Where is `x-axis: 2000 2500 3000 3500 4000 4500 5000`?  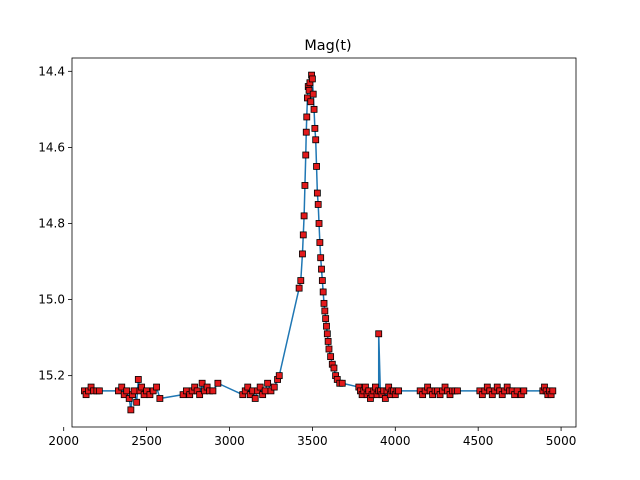 x-axis: 2000 2500 3000 3500 4000 4500 5000 is located at coordinates (312, 437).